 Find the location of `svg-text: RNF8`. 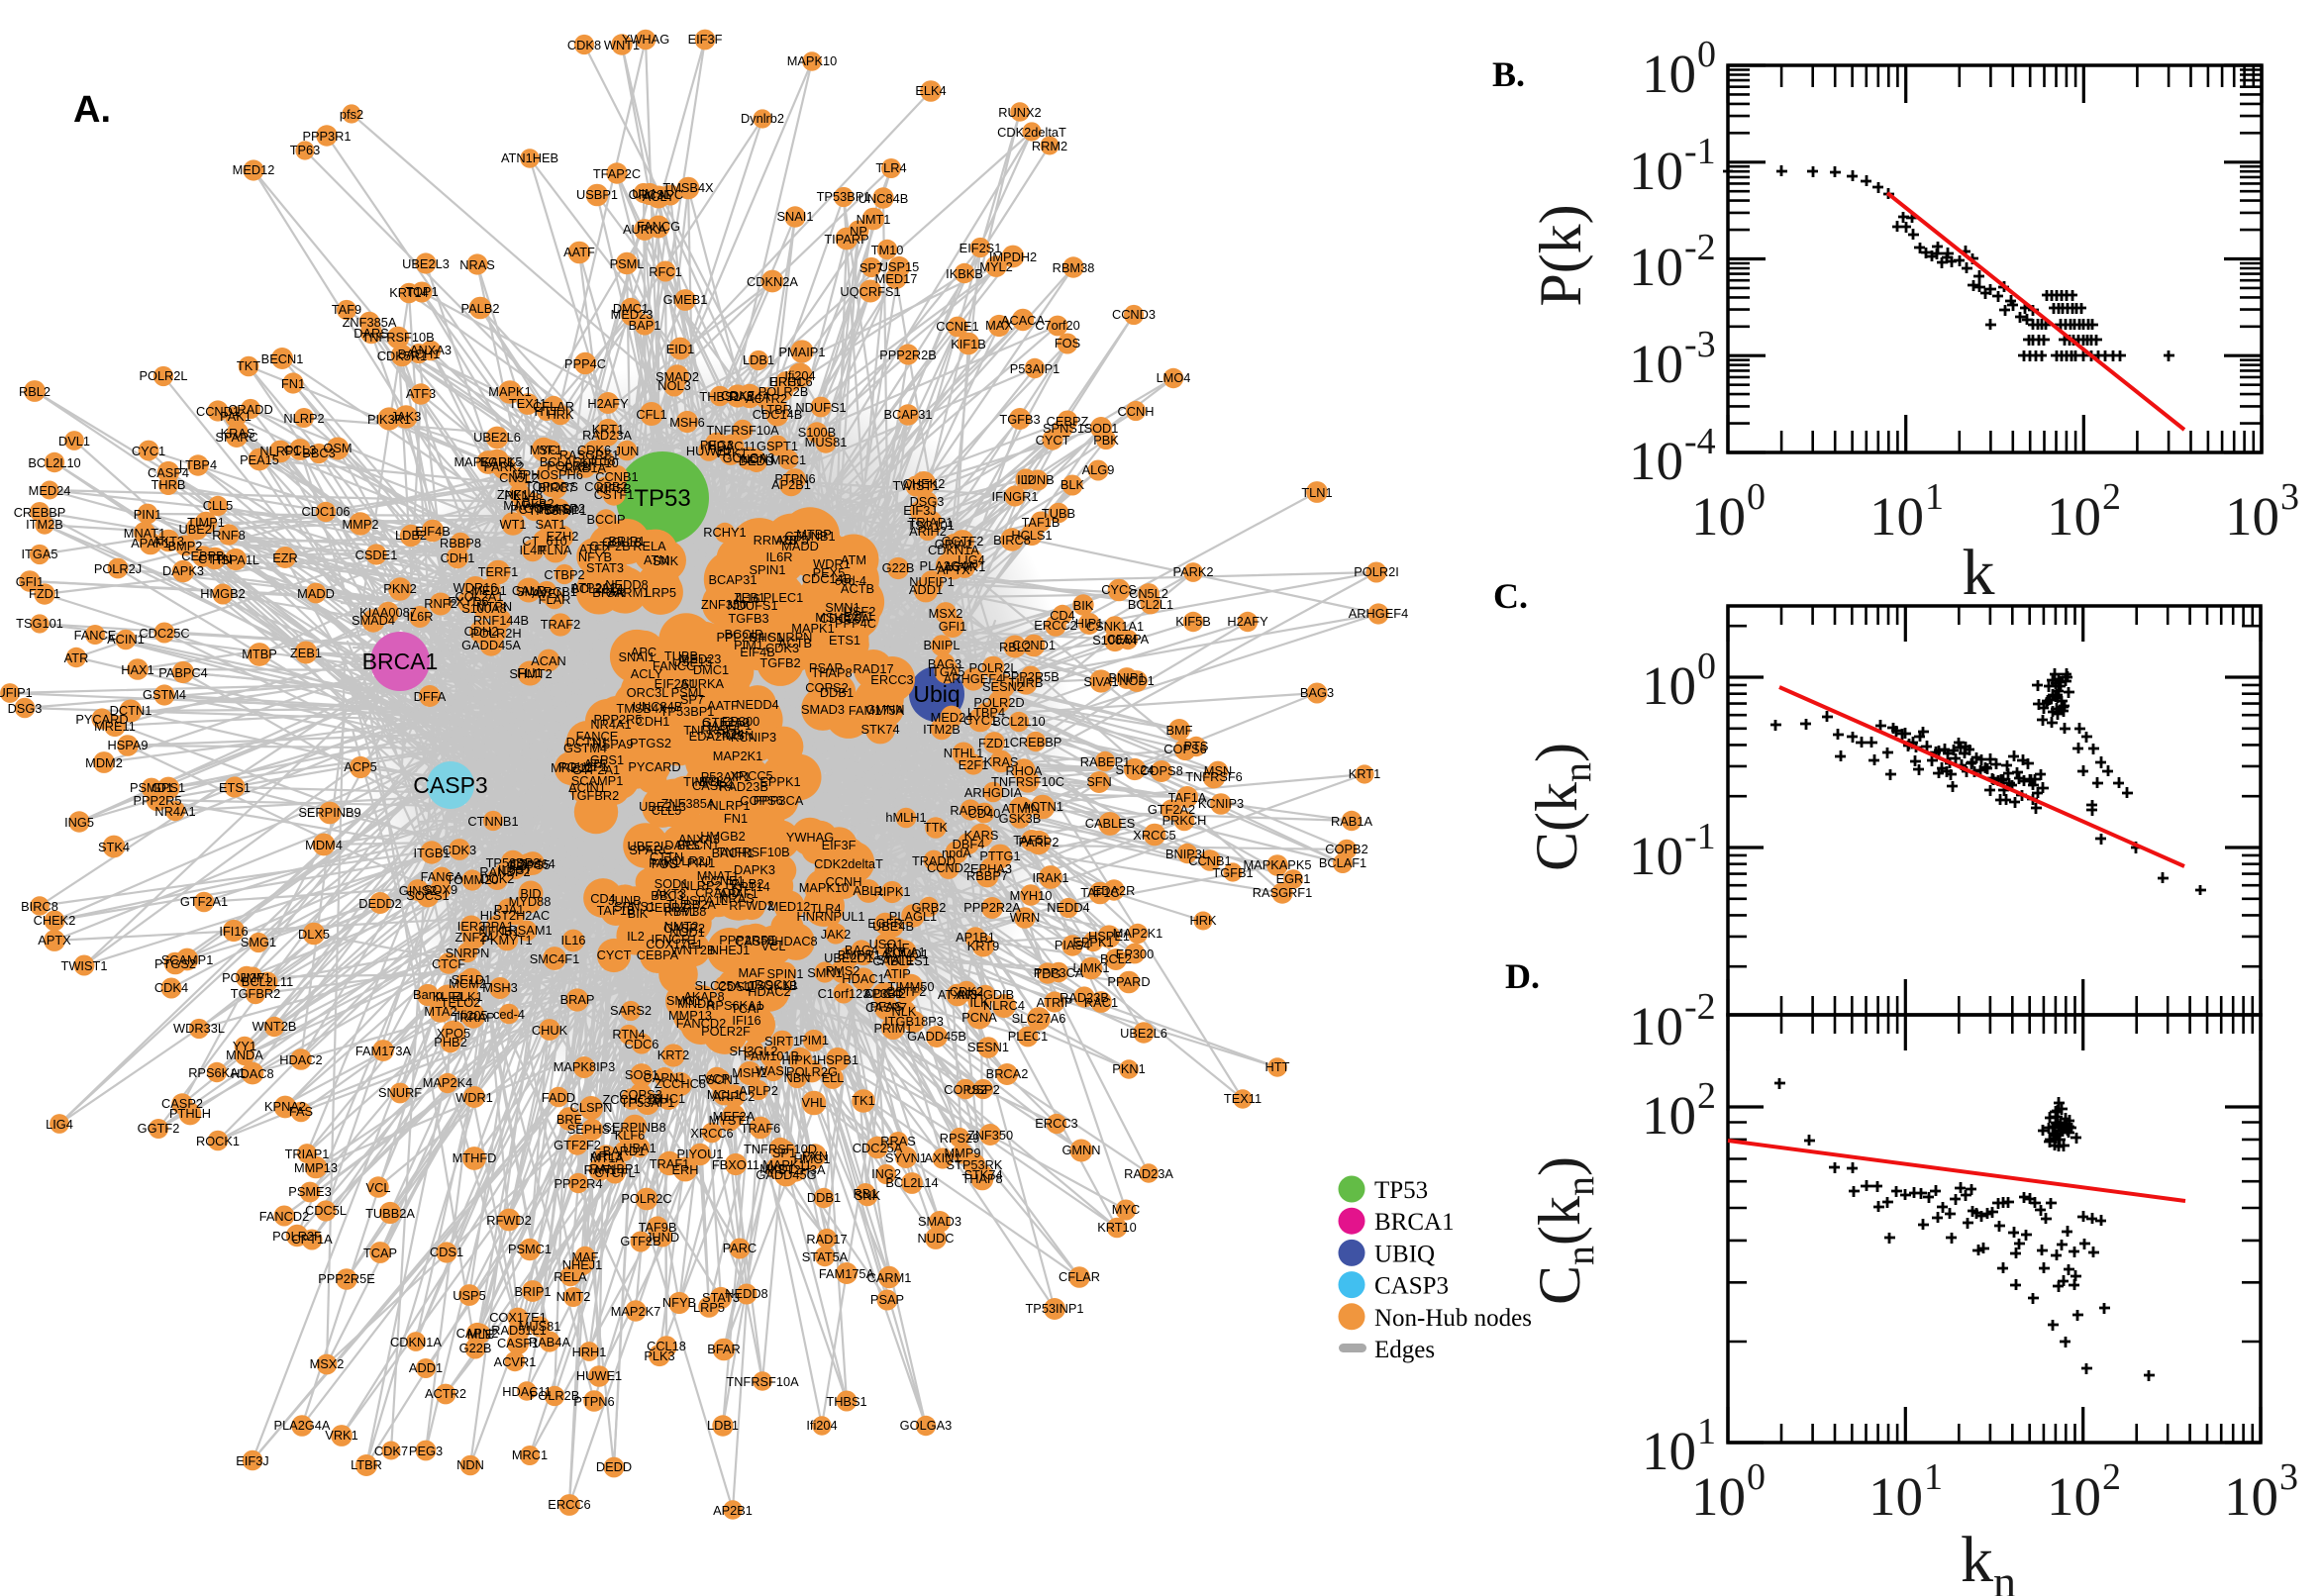

svg-text: RNF8 is located at coordinates (228, 535).